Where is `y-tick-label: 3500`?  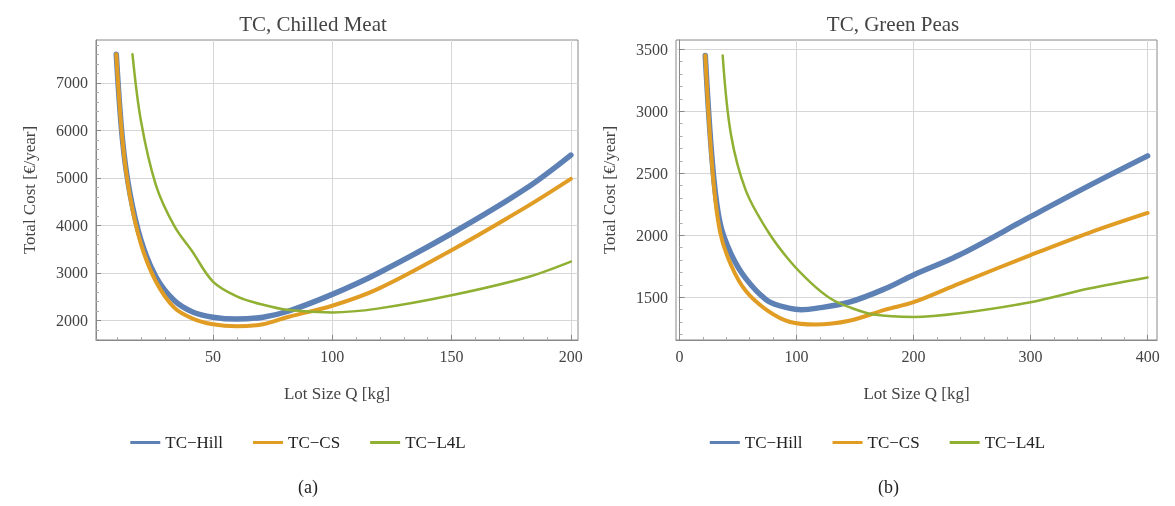
y-tick-label: 3500 is located at coordinates (652, 49).